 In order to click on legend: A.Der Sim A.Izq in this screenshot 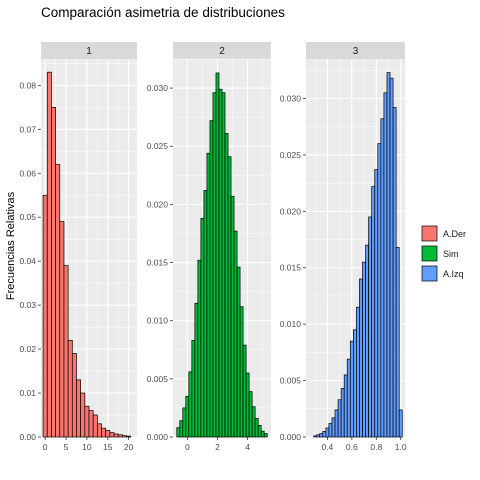, I will do `click(443, 253)`.